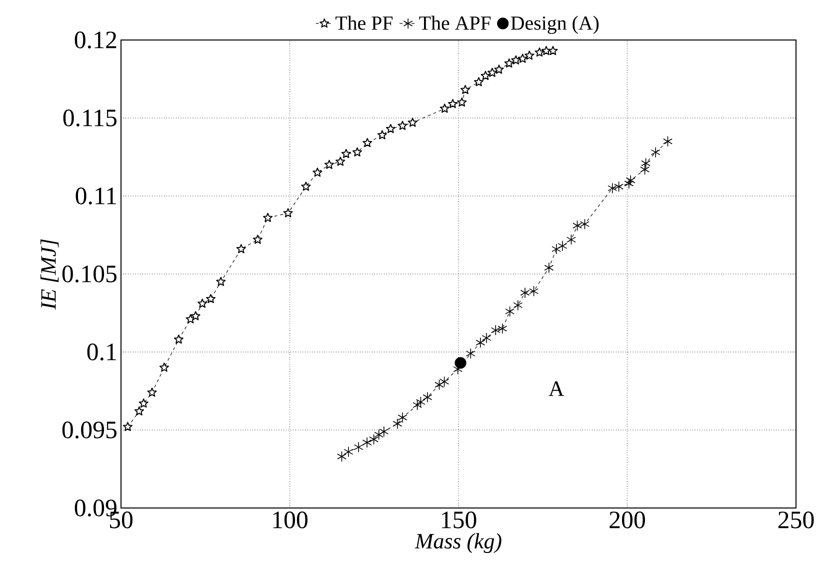  Describe the element at coordinates (554, 25) in the screenshot. I see `legend-label: Design (A)` at that location.